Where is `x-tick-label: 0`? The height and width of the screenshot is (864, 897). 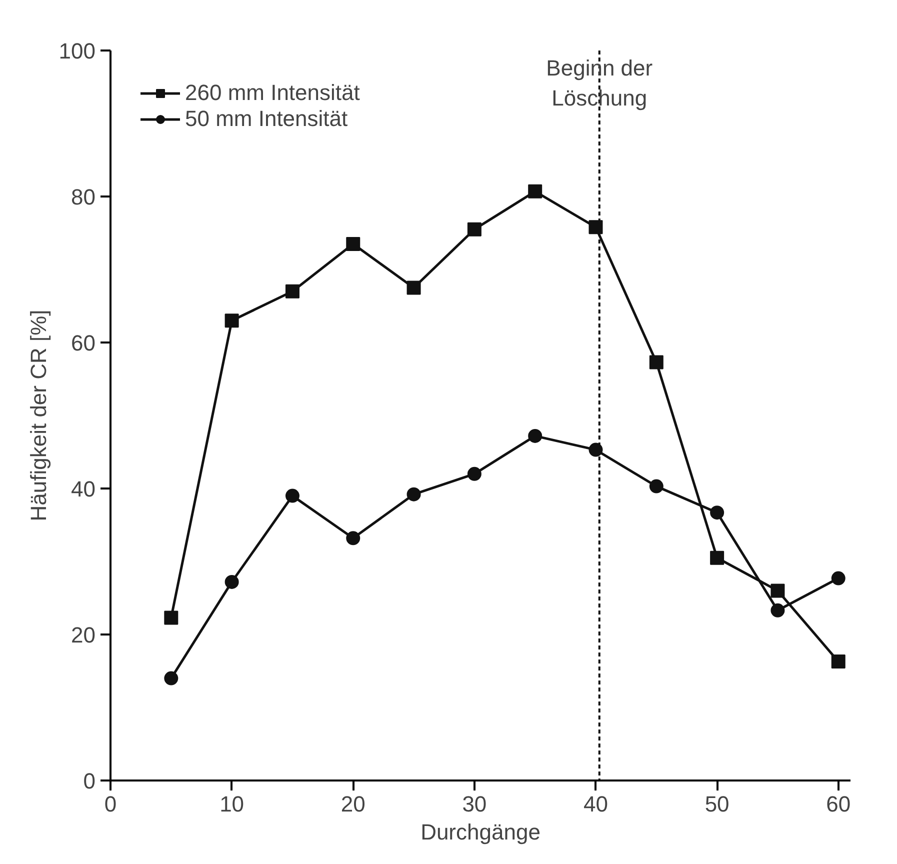 x-tick-label: 0 is located at coordinates (110, 804).